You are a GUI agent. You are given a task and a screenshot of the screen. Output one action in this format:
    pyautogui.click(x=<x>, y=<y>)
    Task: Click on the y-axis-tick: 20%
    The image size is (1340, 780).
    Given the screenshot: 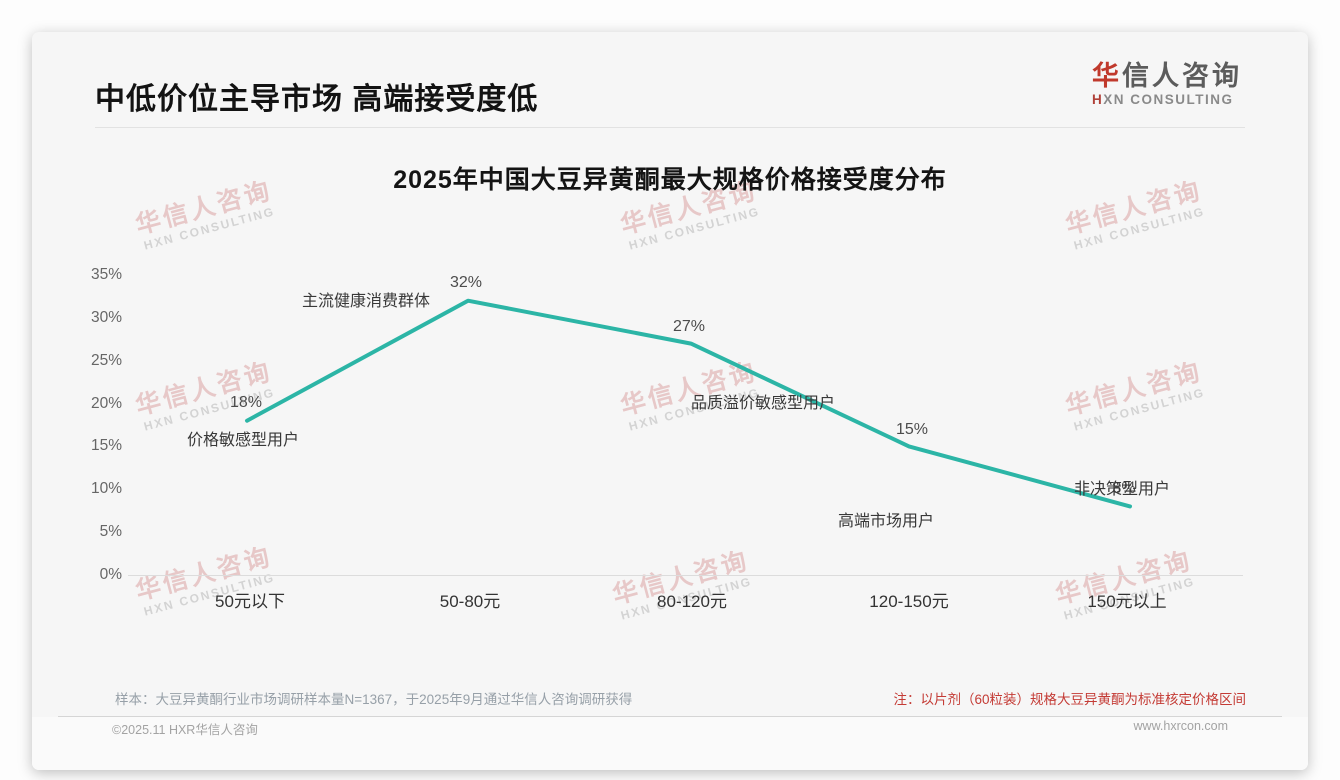 What is the action you would take?
    pyautogui.click(x=106, y=403)
    